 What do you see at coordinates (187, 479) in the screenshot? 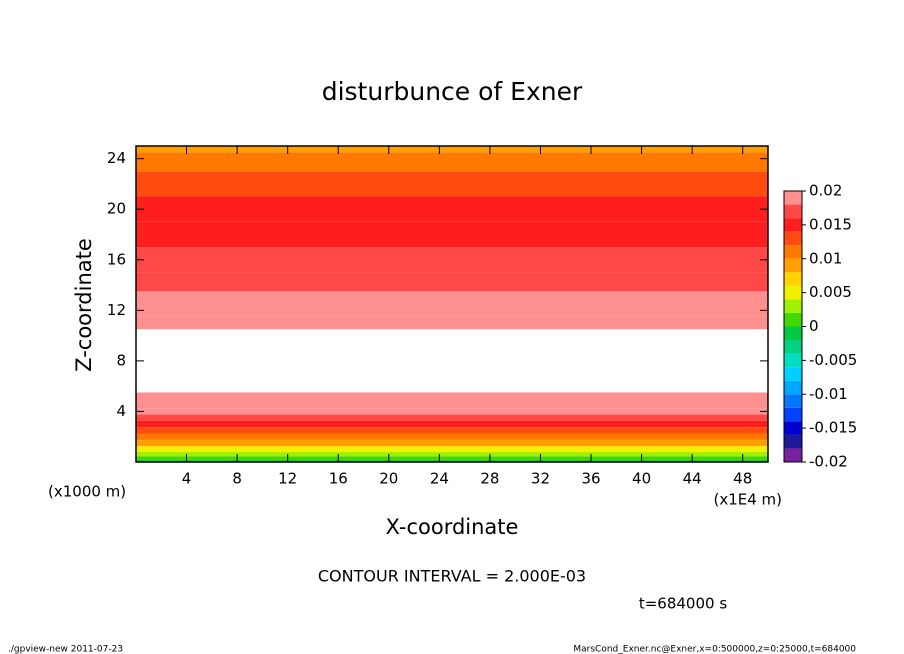
I see `x-tick-label: 4` at bounding box center [187, 479].